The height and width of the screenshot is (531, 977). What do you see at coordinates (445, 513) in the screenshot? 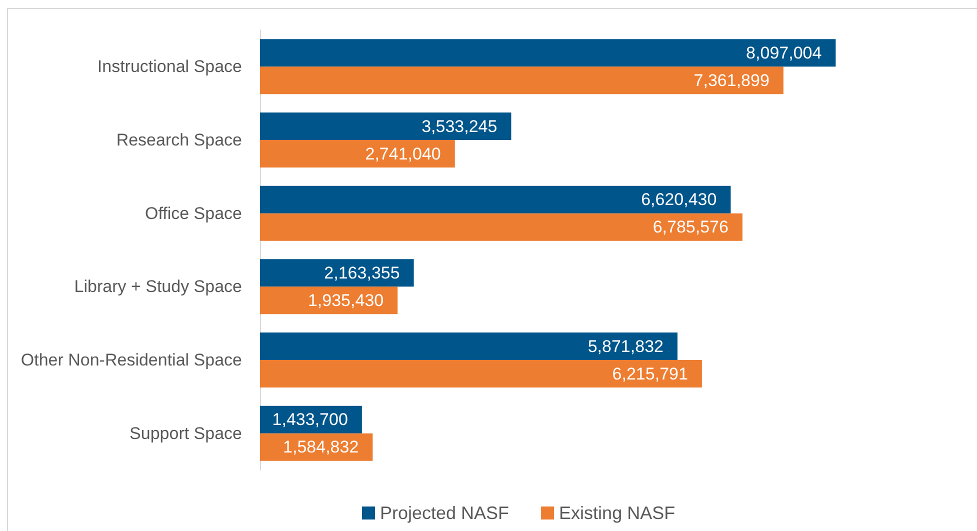
I see `legend-label: Projected NASF` at bounding box center [445, 513].